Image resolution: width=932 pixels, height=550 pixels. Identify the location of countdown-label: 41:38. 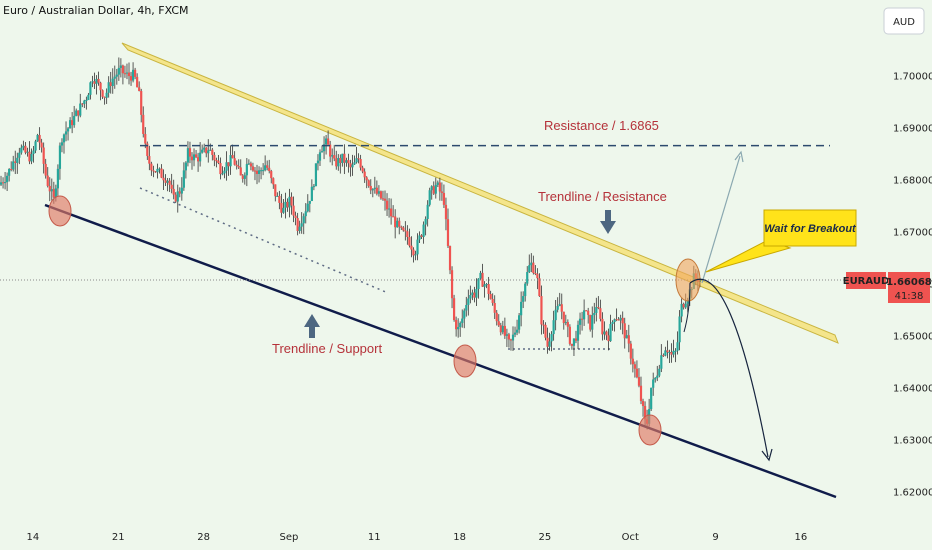
(909, 296).